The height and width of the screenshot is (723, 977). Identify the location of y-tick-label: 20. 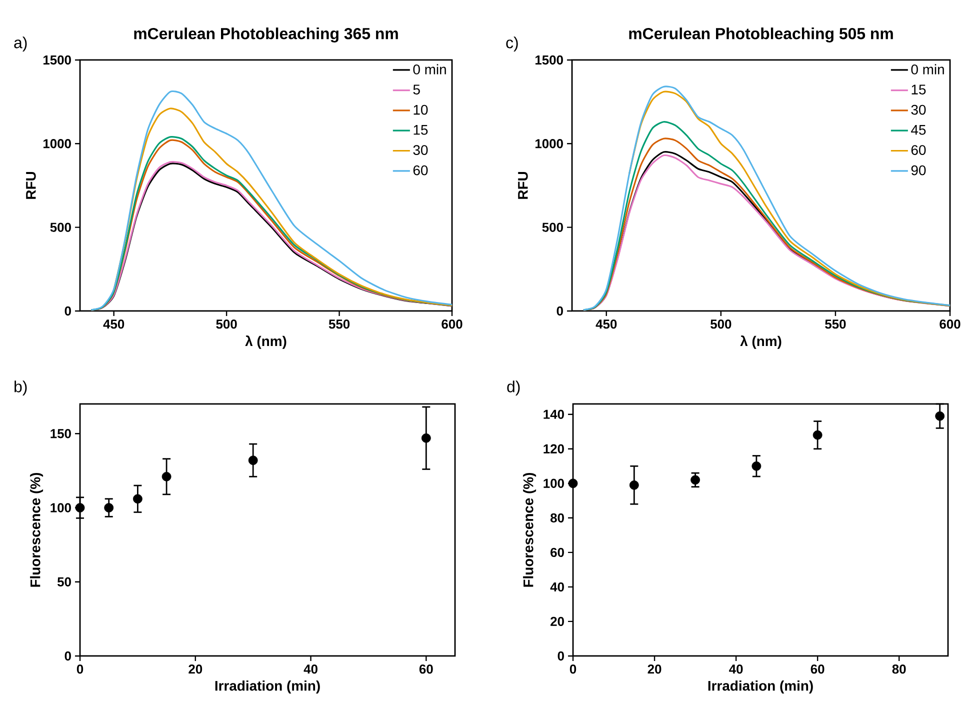
(557, 621).